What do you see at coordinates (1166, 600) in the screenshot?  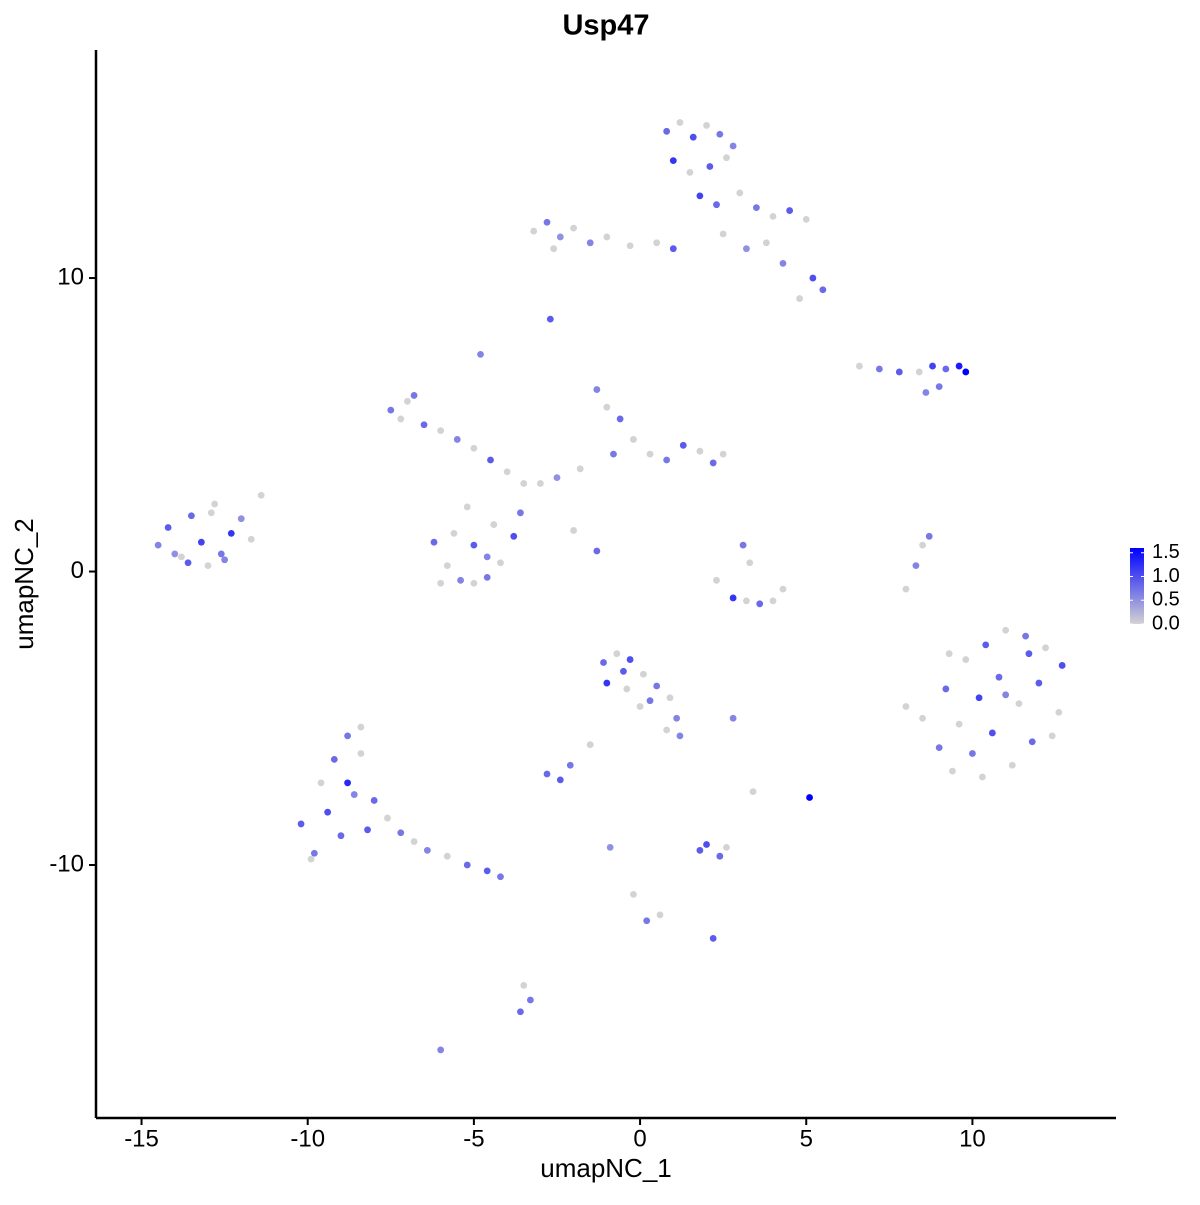 I see `colorbar-label: 0.5` at bounding box center [1166, 600].